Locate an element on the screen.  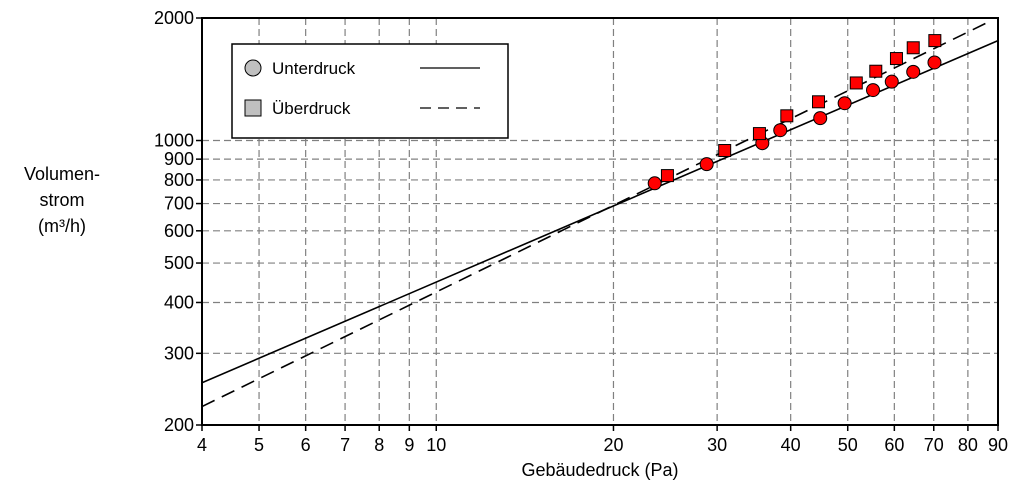
x-tick-label: 30 is located at coordinates (717, 445).